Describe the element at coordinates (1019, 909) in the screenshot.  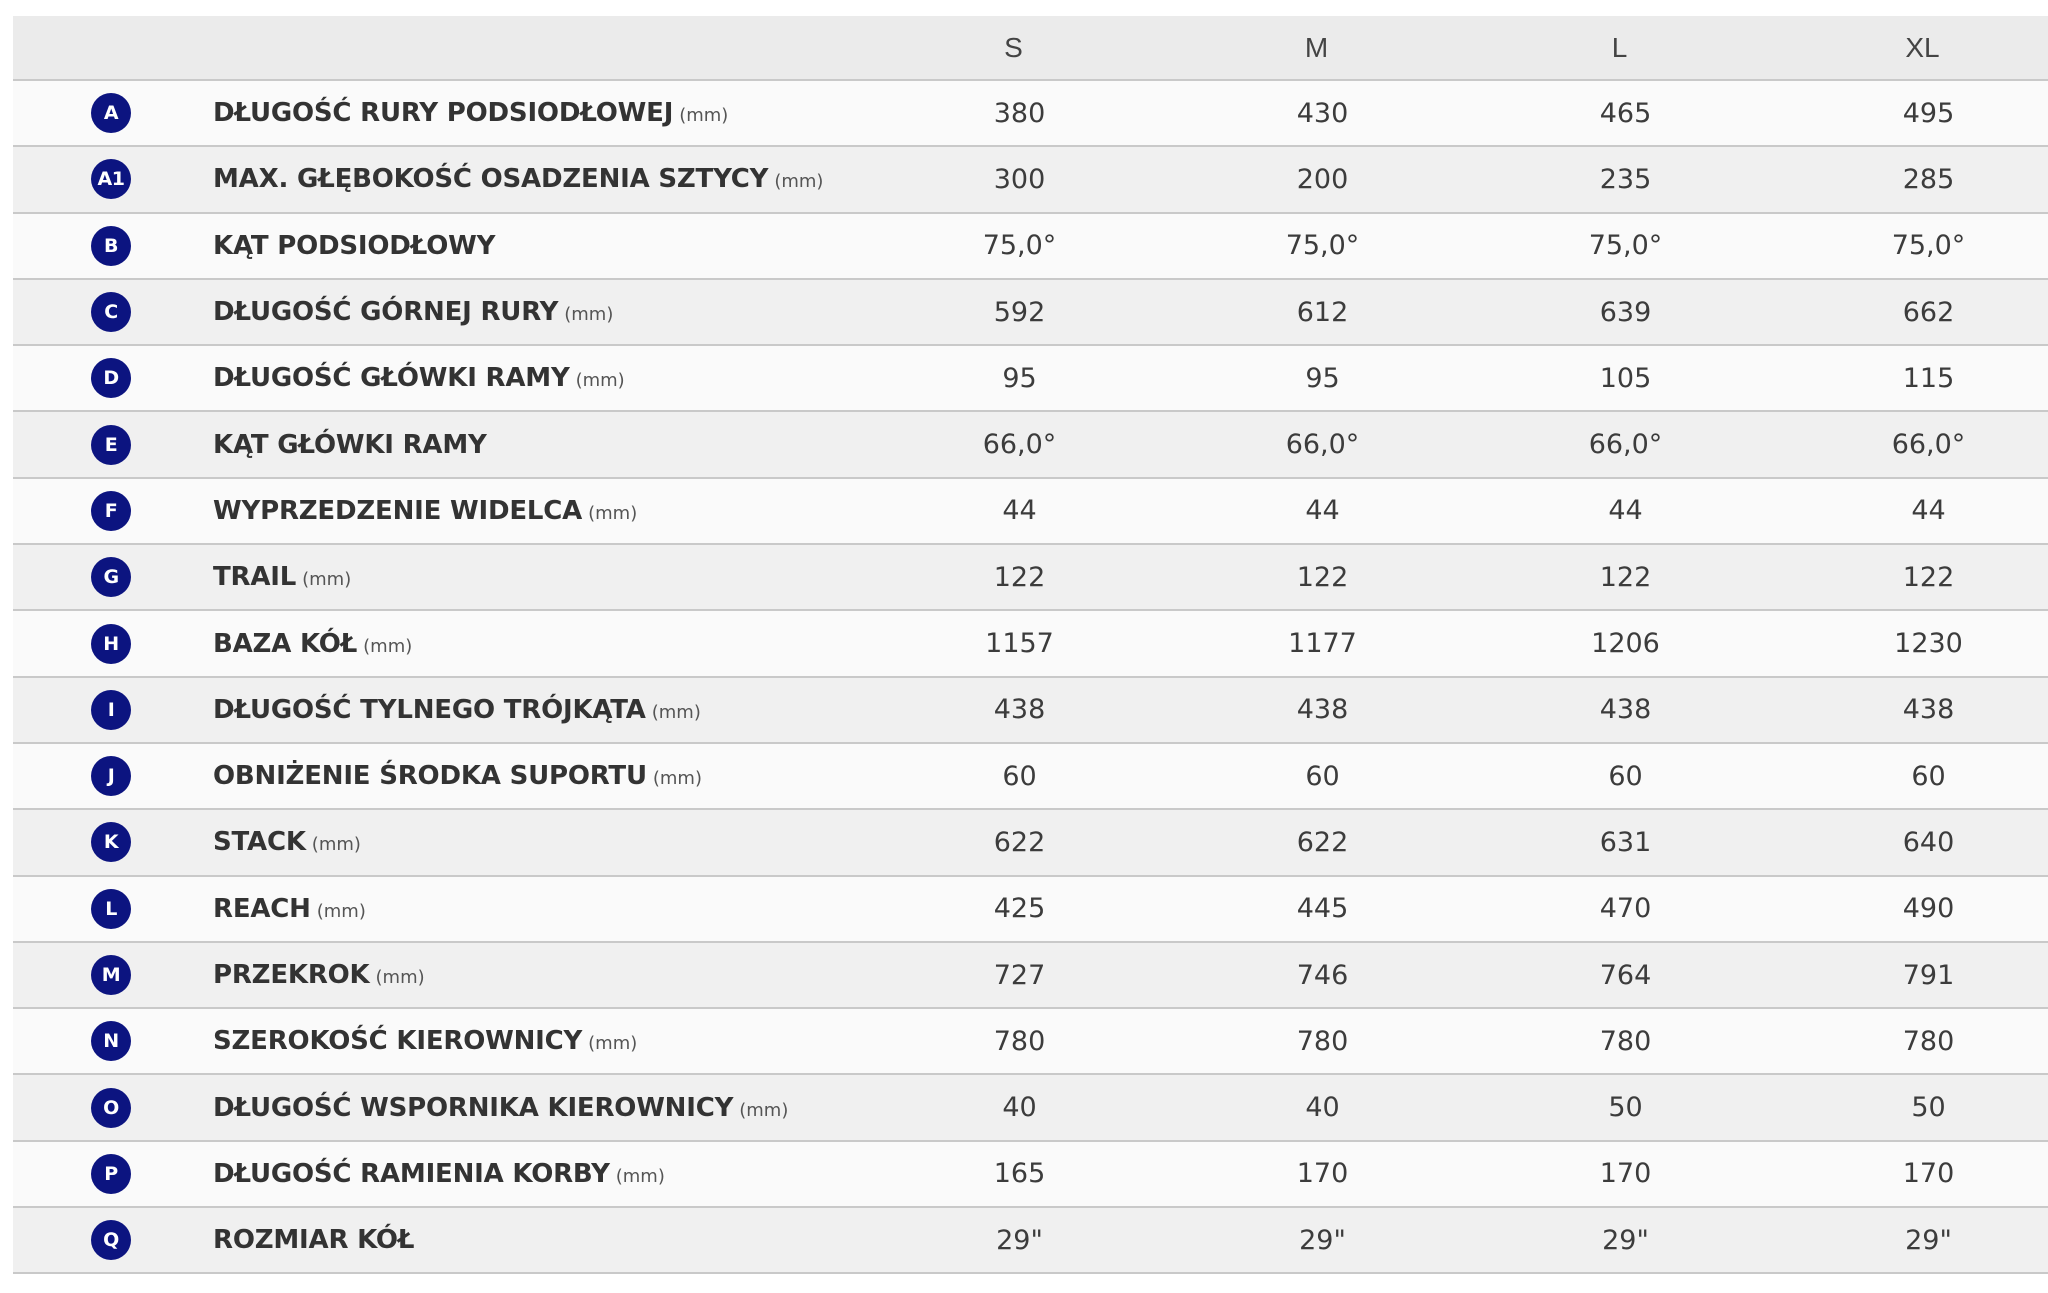
I see `value-cell-s: 425` at that location.